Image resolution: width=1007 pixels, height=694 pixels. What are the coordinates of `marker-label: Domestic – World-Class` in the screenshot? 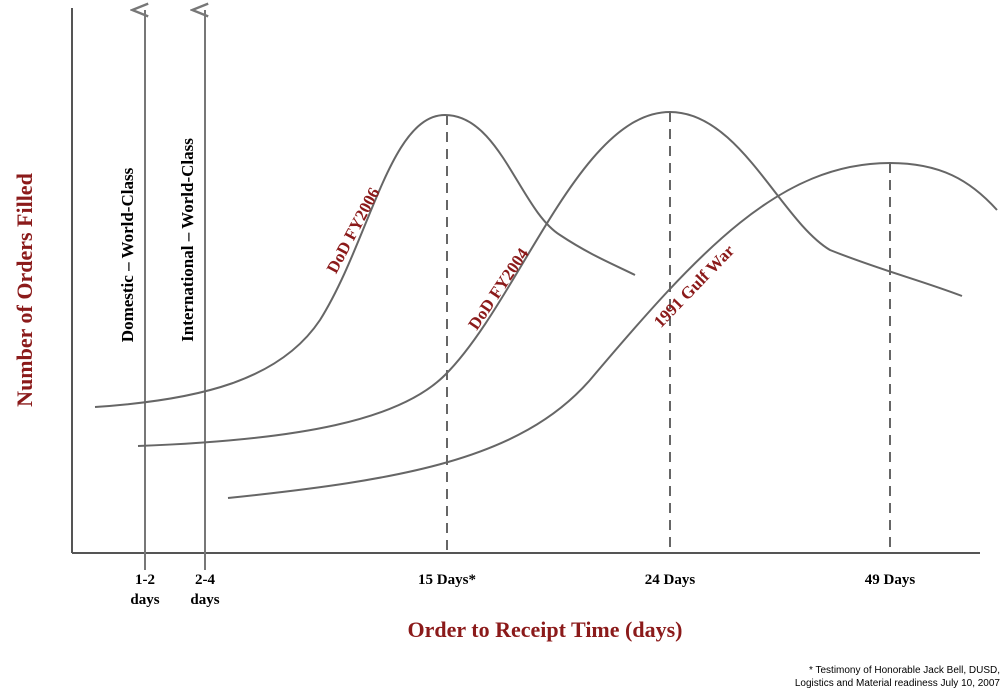 It's located at (127, 254).